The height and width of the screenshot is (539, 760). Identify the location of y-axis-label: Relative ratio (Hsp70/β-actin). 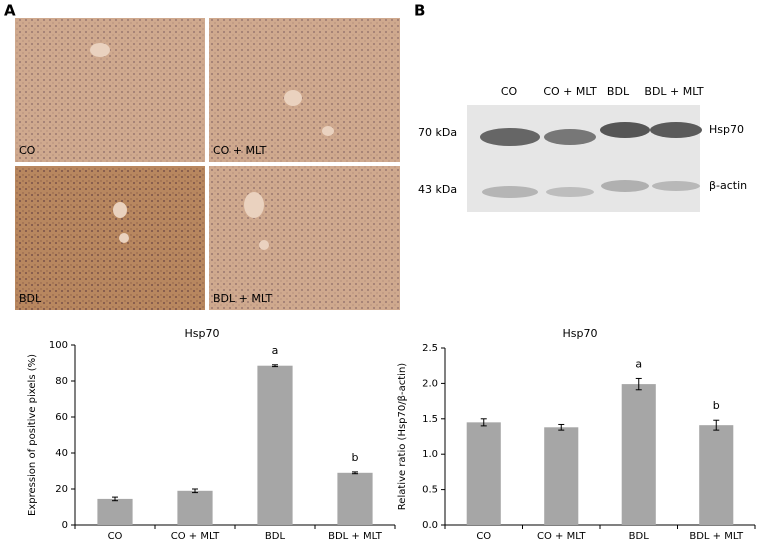
(402, 436).